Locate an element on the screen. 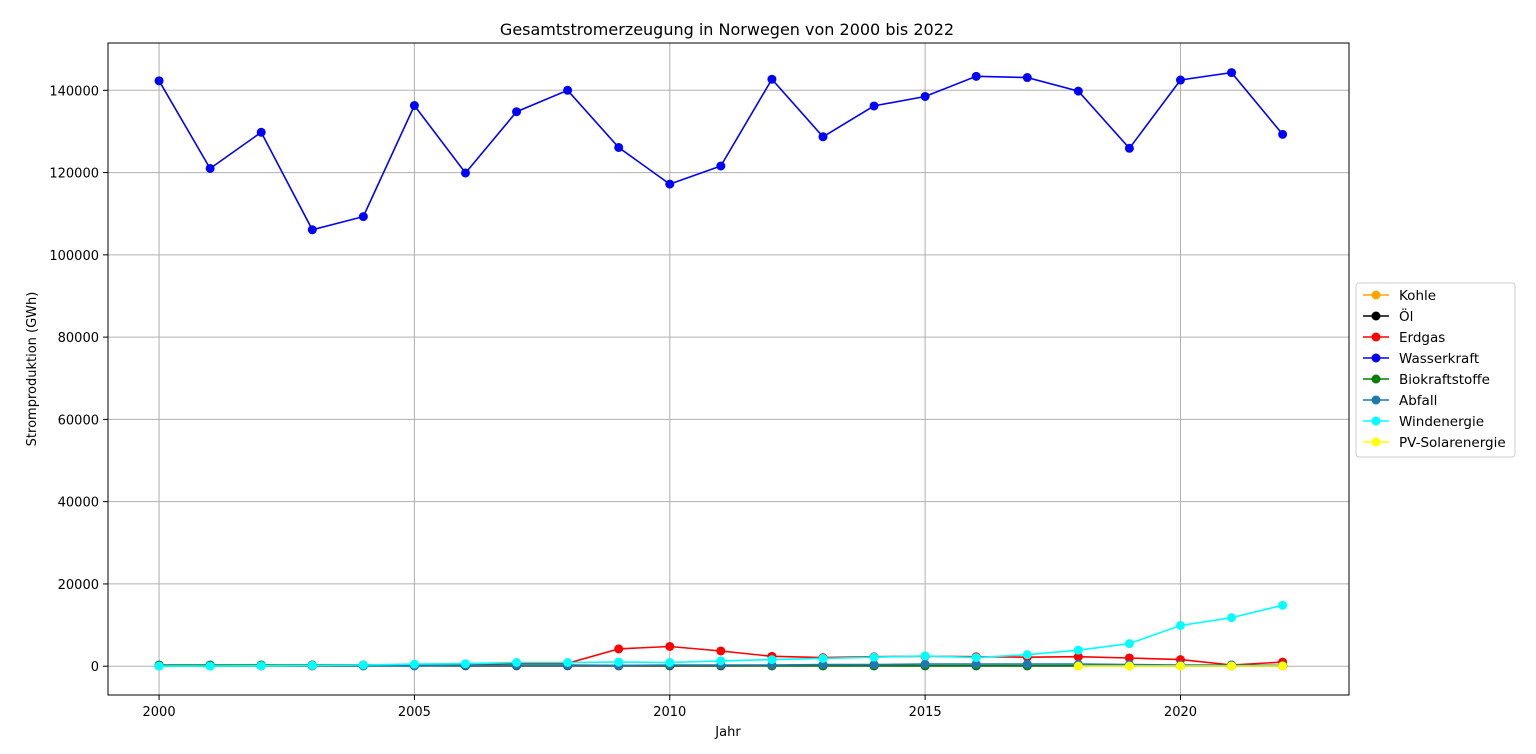 The image size is (1536, 754). legend-box is located at coordinates (1435, 370).